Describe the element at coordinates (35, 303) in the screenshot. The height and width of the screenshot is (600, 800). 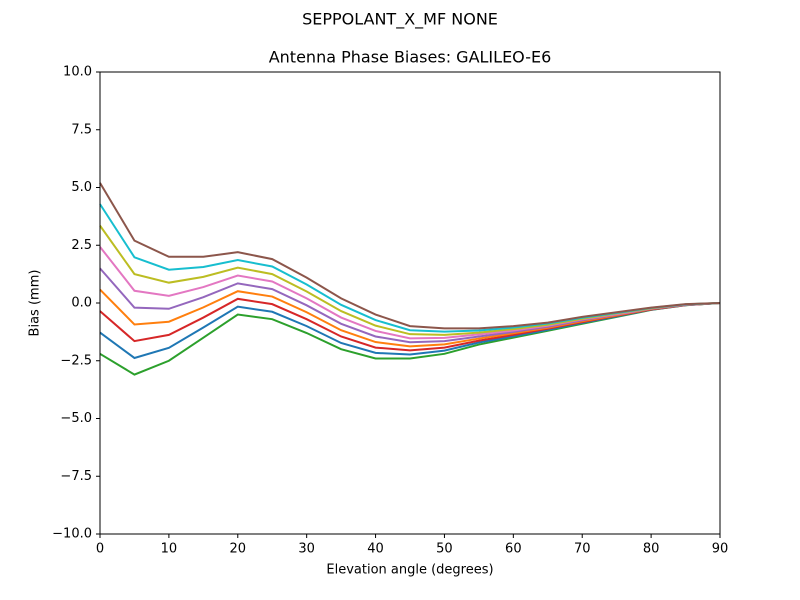
I see `y-axis-label: Bias (mm)` at that location.